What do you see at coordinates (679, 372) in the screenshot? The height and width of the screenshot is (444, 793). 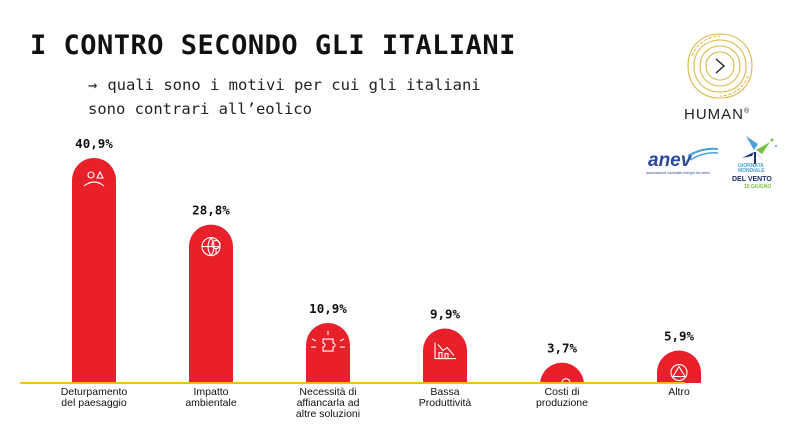 I see `recycle-icon` at bounding box center [679, 372].